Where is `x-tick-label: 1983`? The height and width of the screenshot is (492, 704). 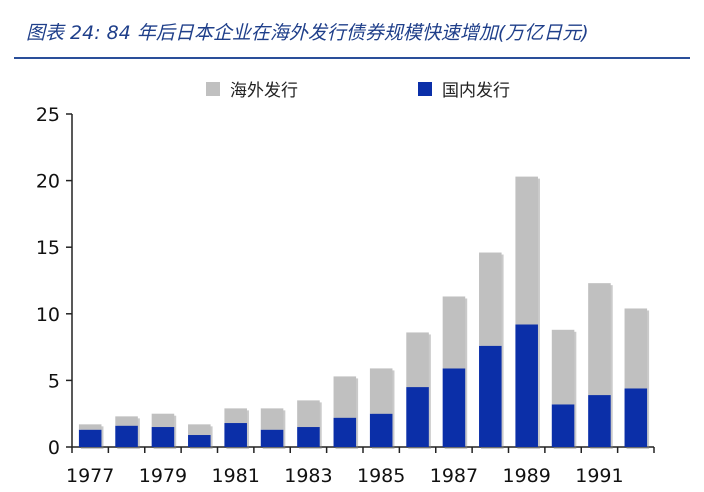 x-tick-label: 1983 is located at coordinates (308, 476).